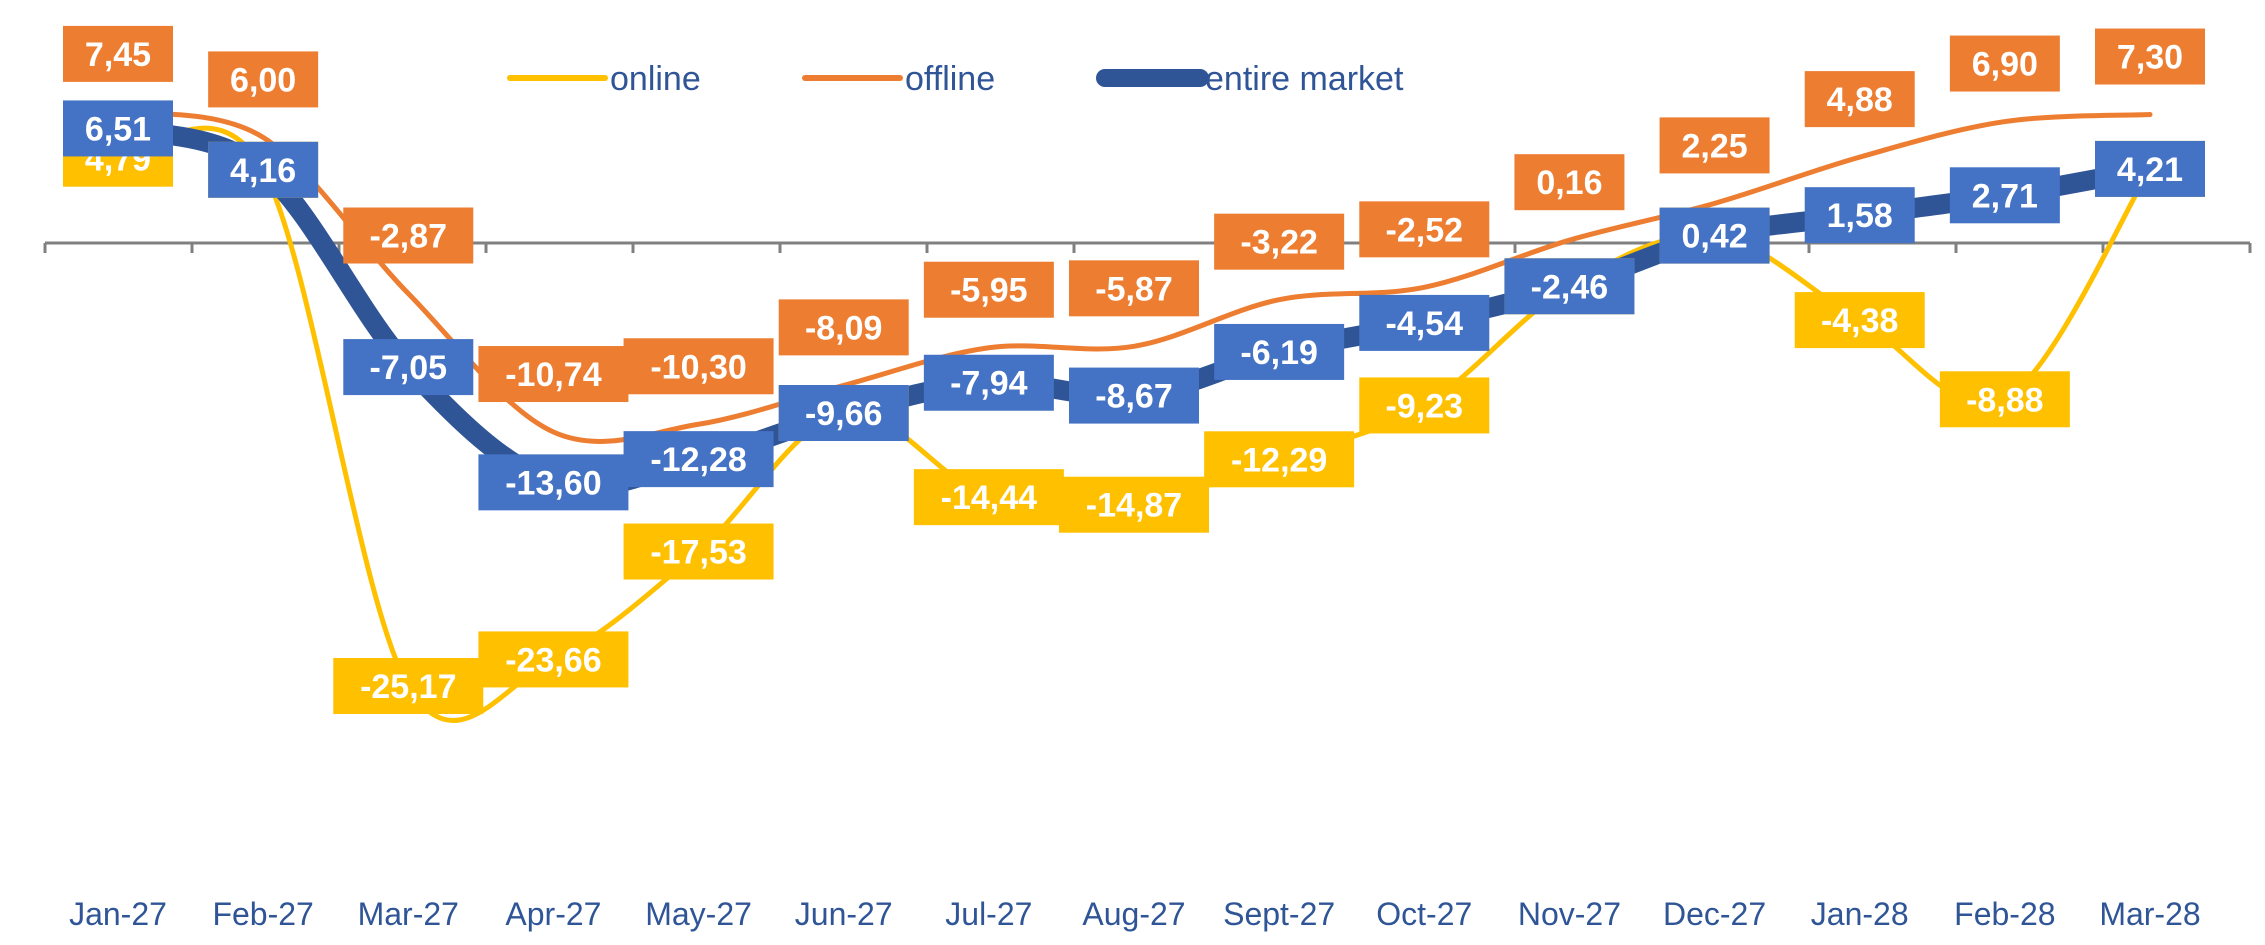  I want to click on data-label-offline: -2,52, so click(1424, 229).